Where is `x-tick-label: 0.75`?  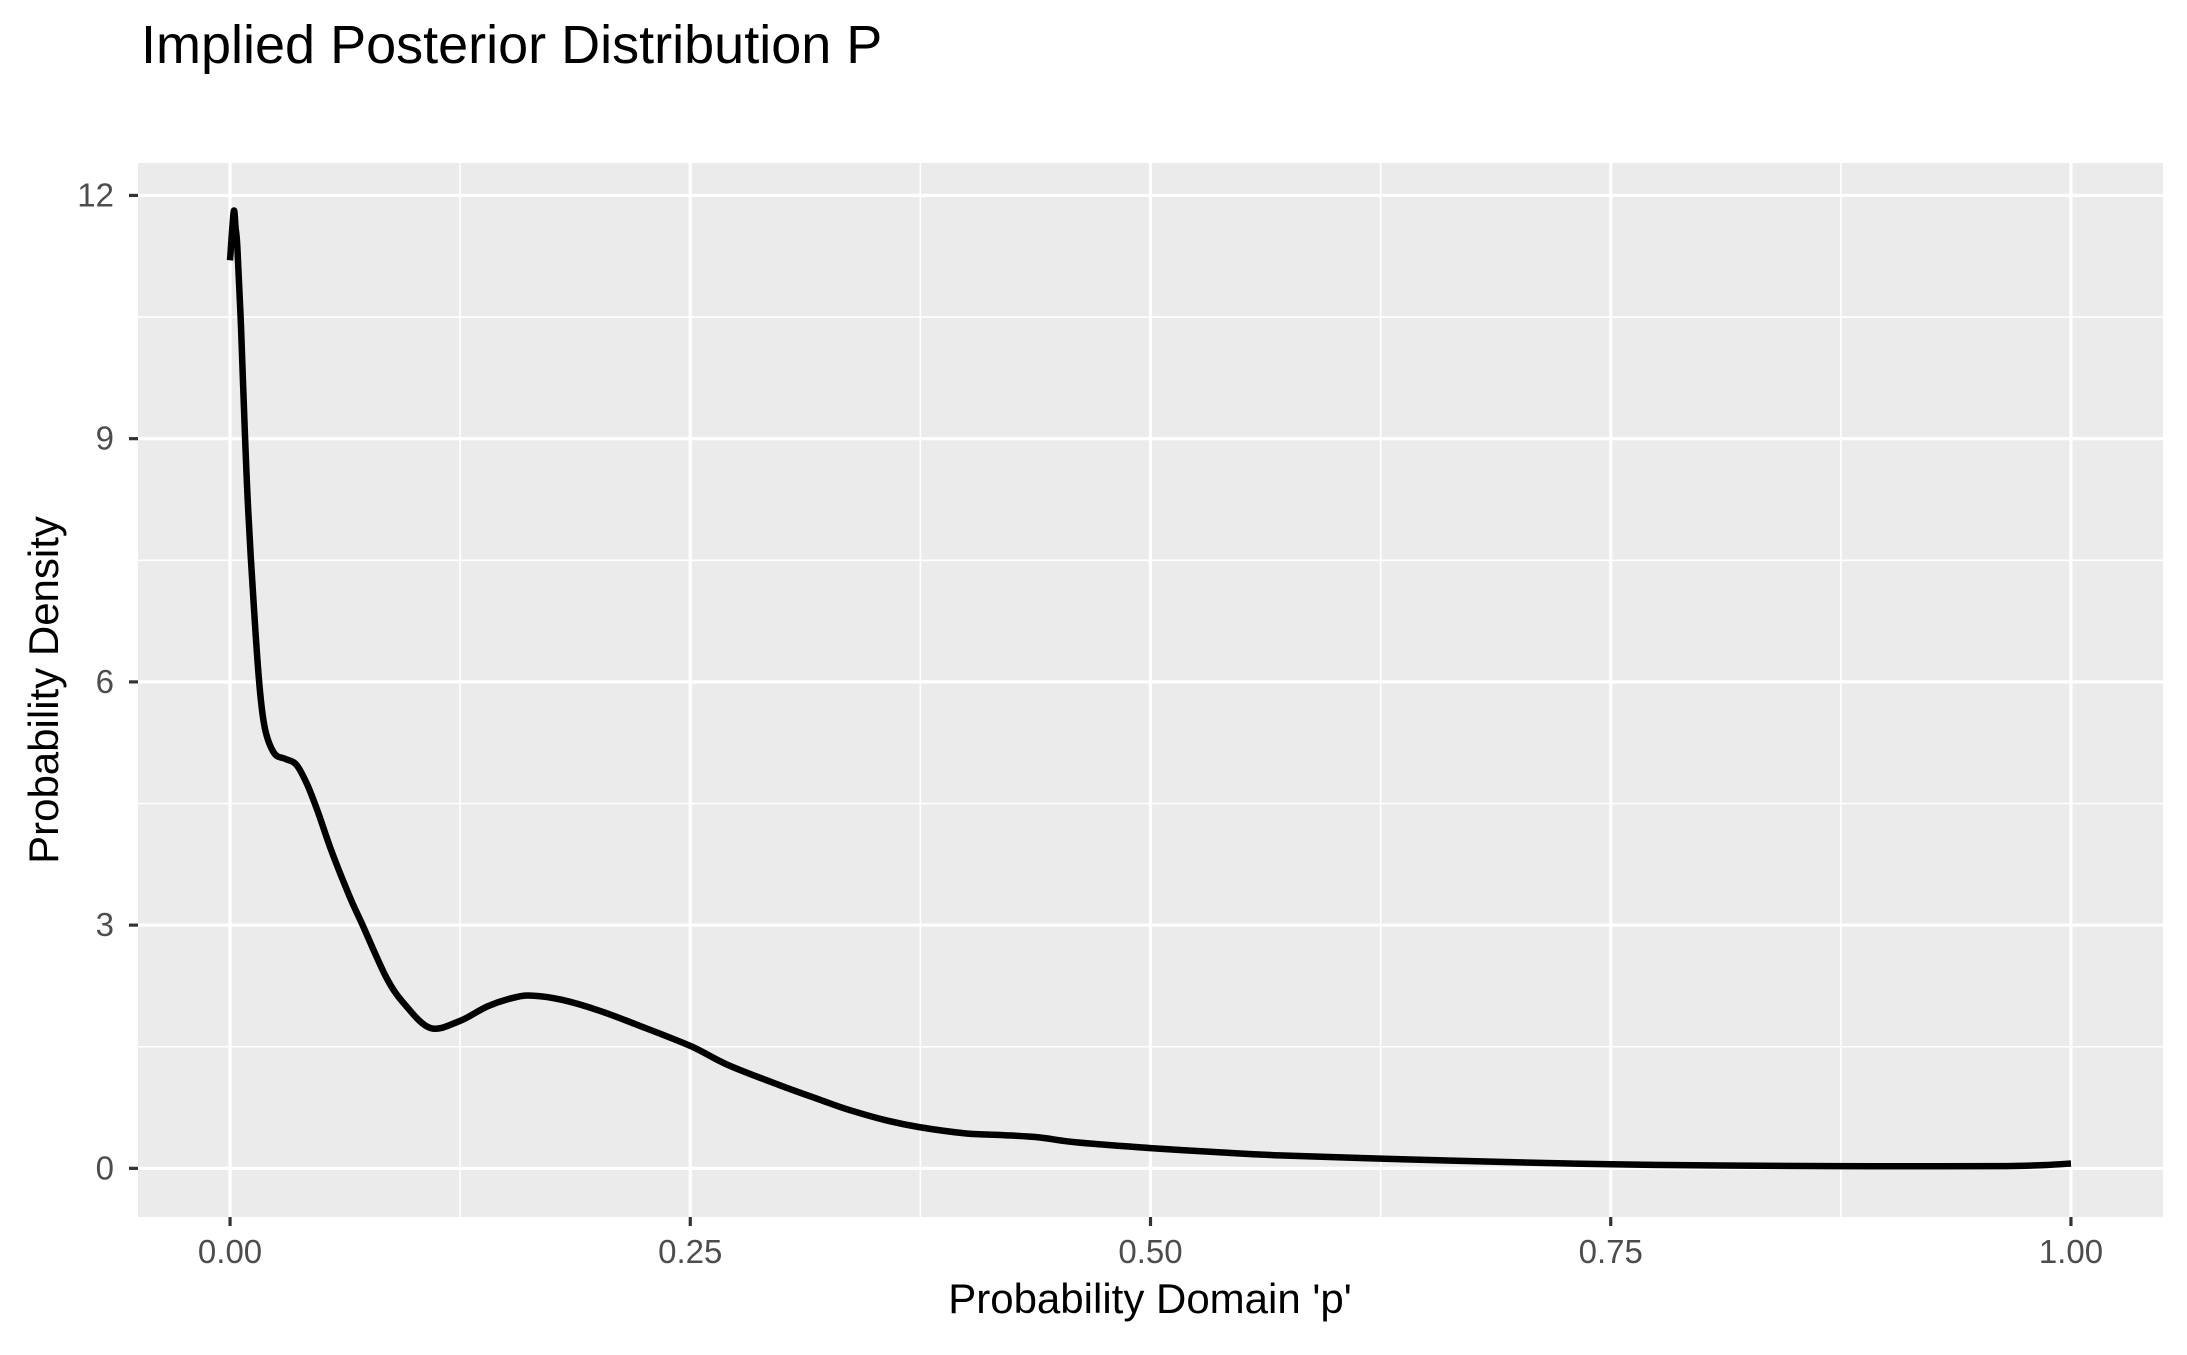
x-tick-label: 0.75 is located at coordinates (1611, 1251).